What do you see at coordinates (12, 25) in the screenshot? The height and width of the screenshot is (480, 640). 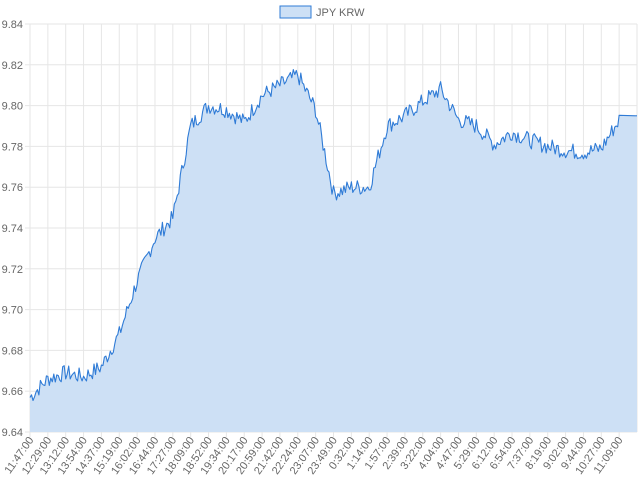 I see `y-tick-label: 9.84` at bounding box center [12, 25].